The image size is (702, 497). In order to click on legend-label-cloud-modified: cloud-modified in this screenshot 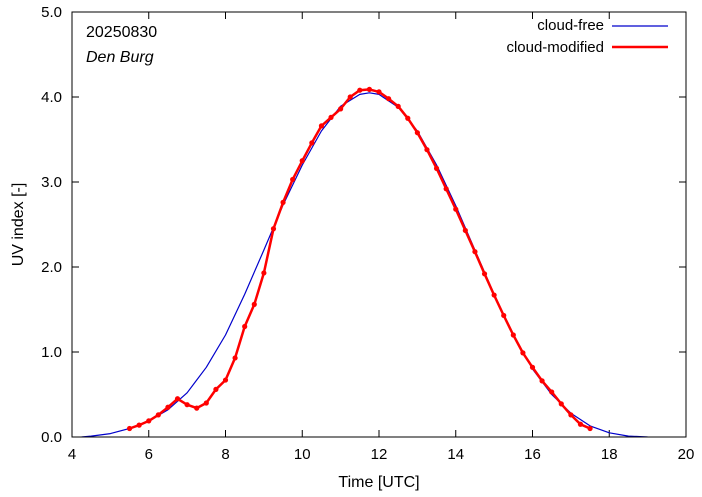, I will do `click(555, 47)`.